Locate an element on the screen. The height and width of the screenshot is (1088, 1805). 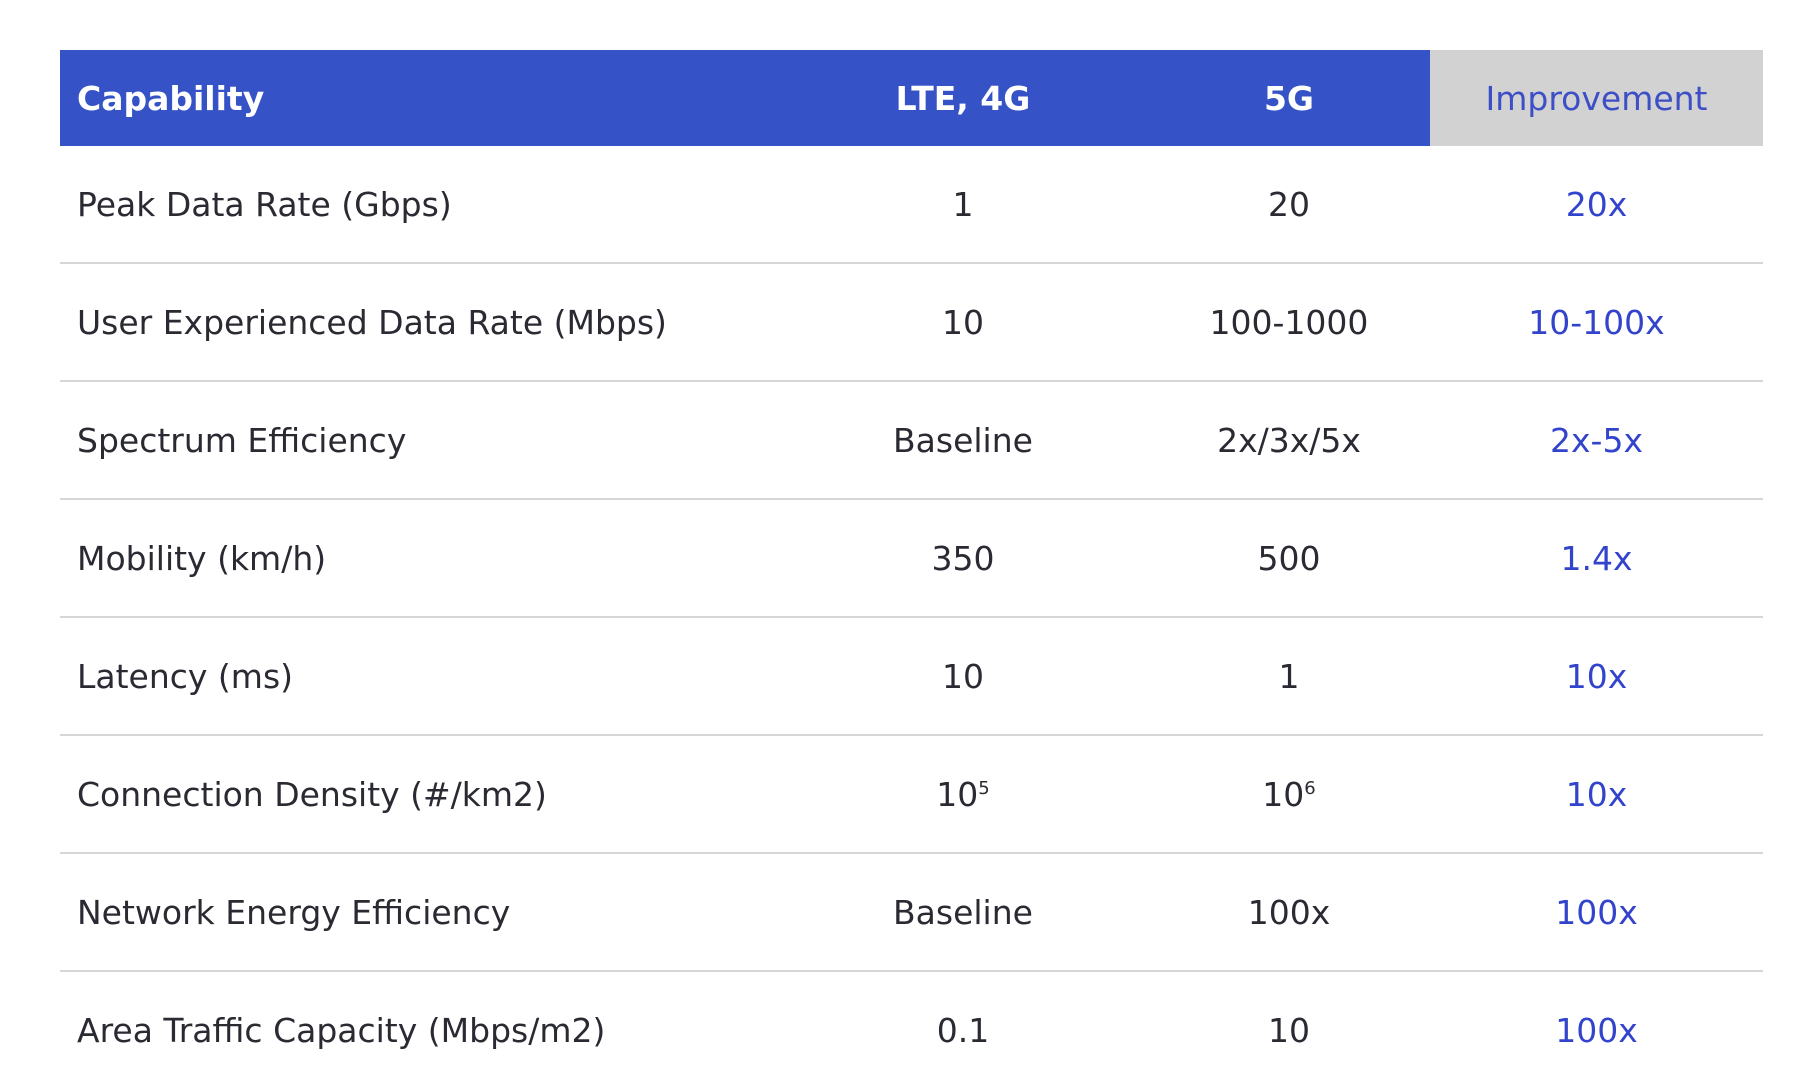
cell-capability-value: Connection Density (#/km2) is located at coordinates (312, 794).